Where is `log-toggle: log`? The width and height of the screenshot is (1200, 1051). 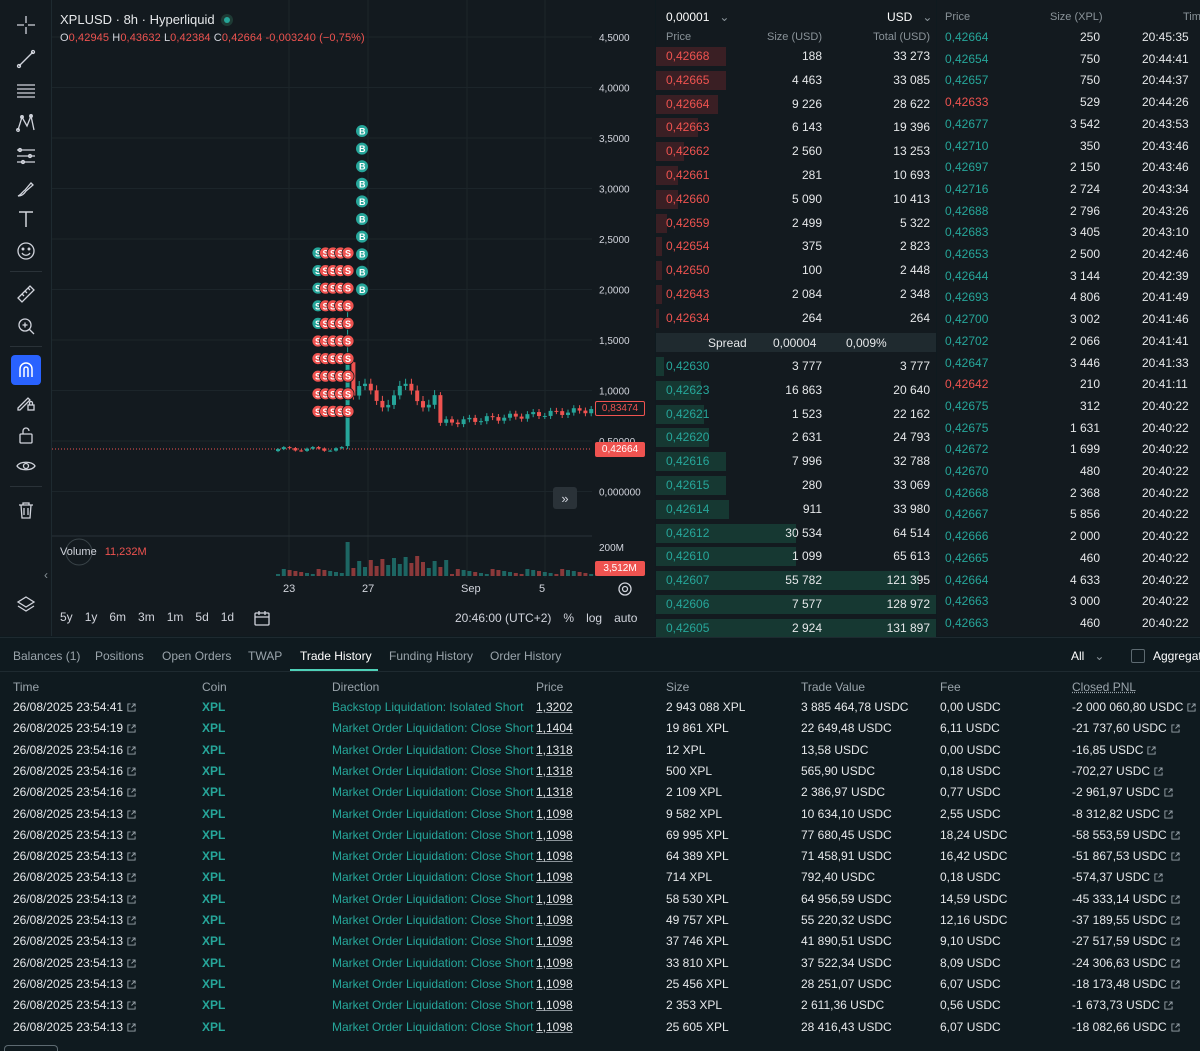
log-toggle: log is located at coordinates (594, 618).